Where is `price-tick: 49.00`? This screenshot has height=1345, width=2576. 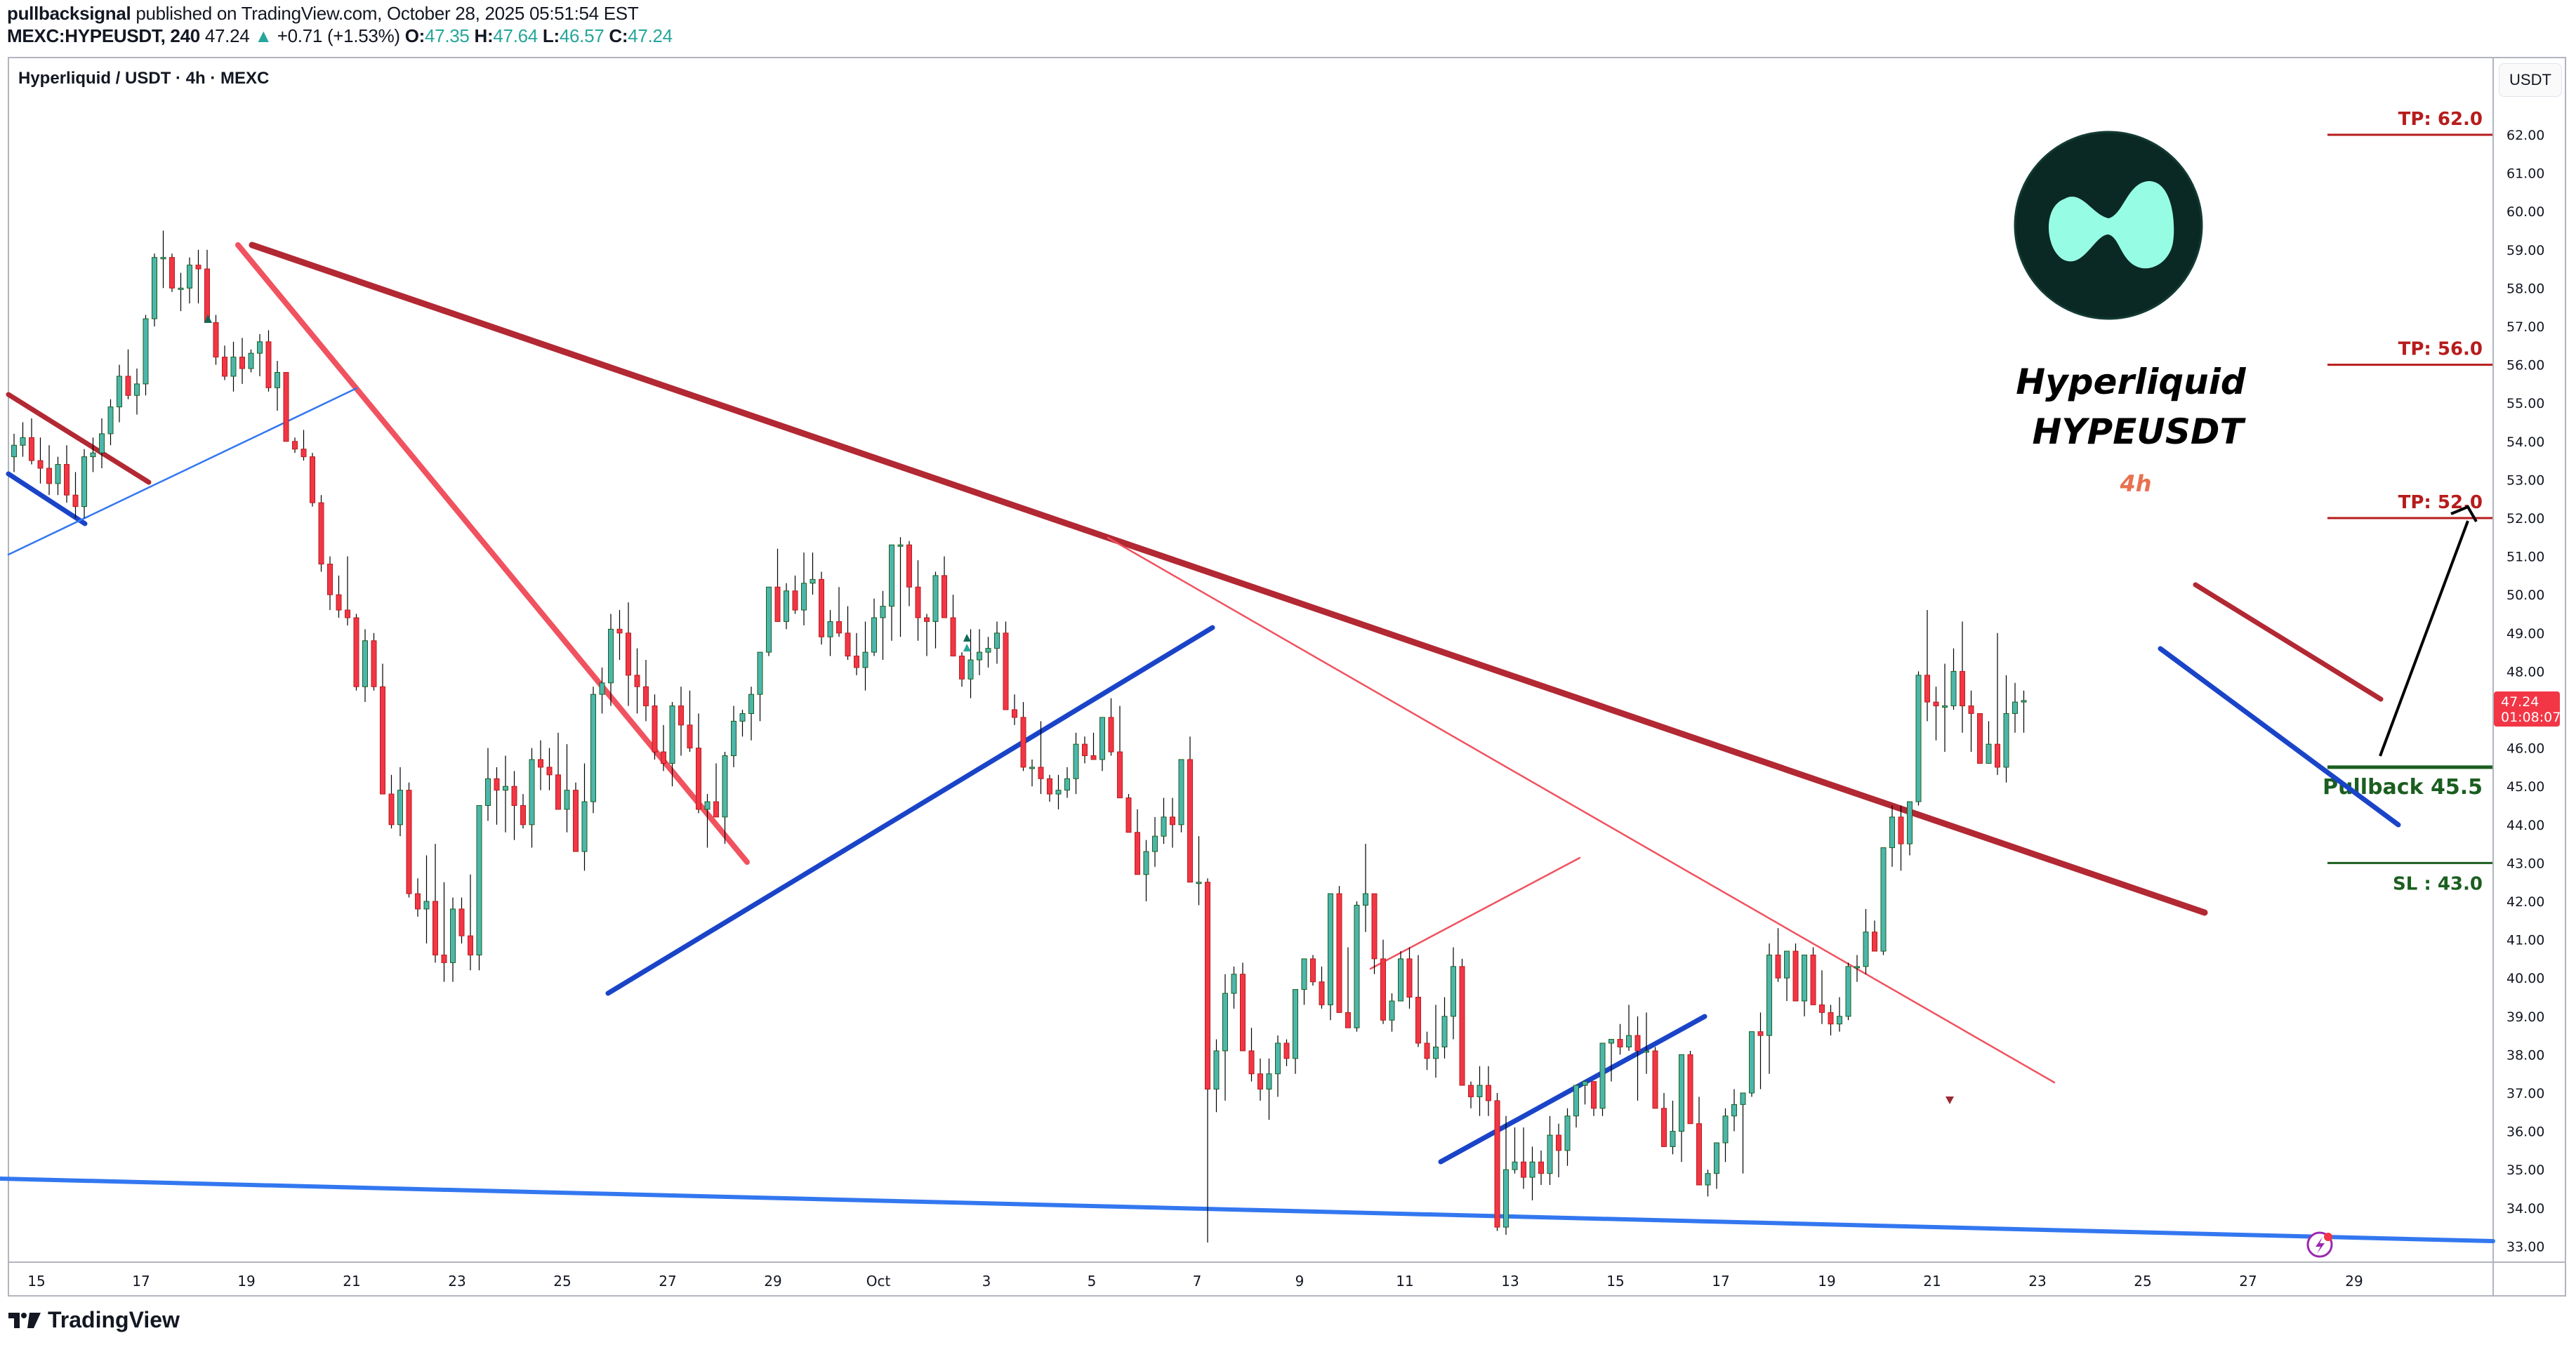 price-tick: 49.00 is located at coordinates (2525, 634).